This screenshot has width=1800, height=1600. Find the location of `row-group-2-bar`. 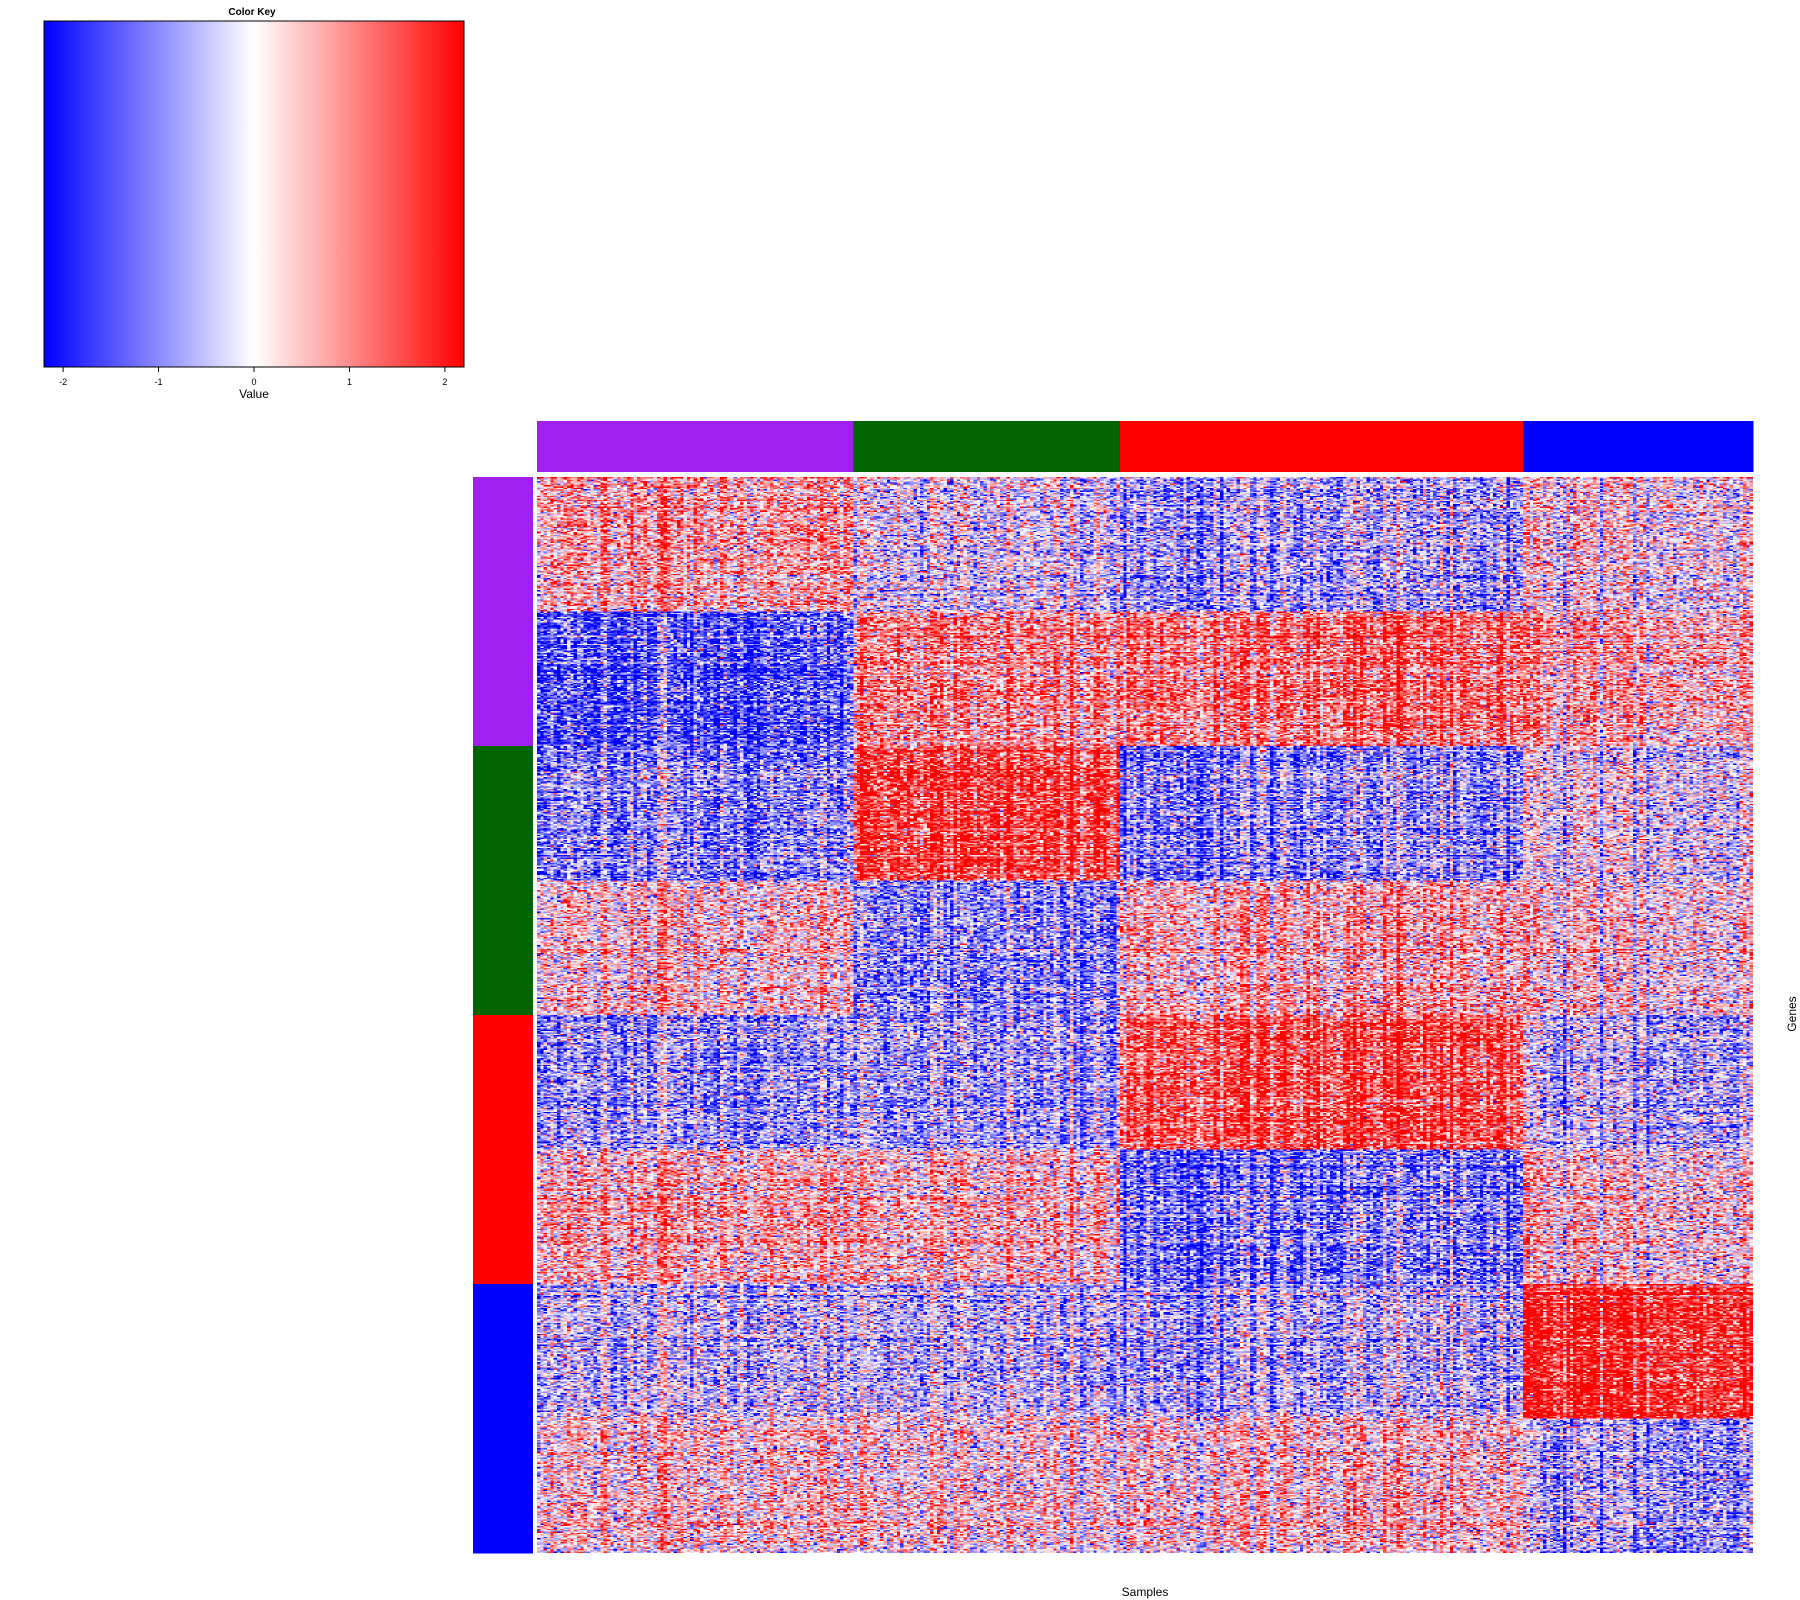

row-group-2-bar is located at coordinates (503, 881).